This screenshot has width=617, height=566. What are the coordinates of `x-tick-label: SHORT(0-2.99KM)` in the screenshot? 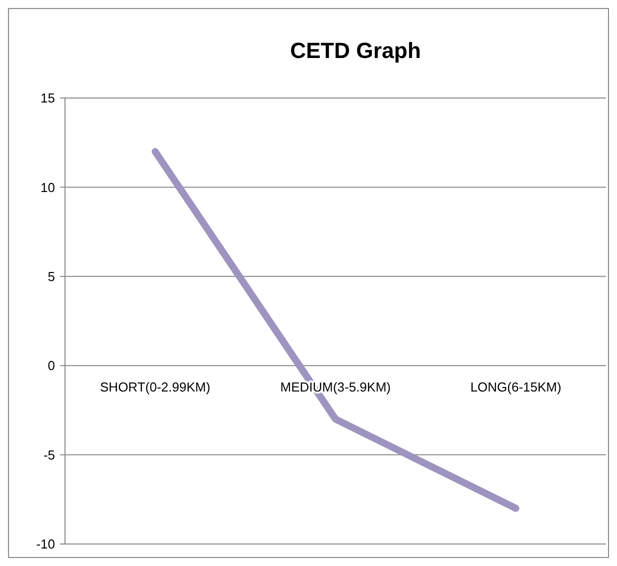 It's located at (155, 387).